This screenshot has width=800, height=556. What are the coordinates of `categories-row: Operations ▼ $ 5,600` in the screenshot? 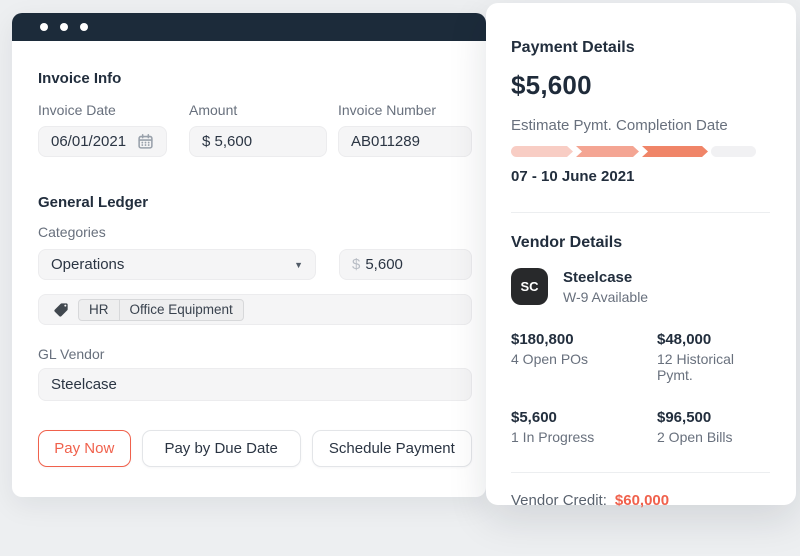 It's located at (255, 264).